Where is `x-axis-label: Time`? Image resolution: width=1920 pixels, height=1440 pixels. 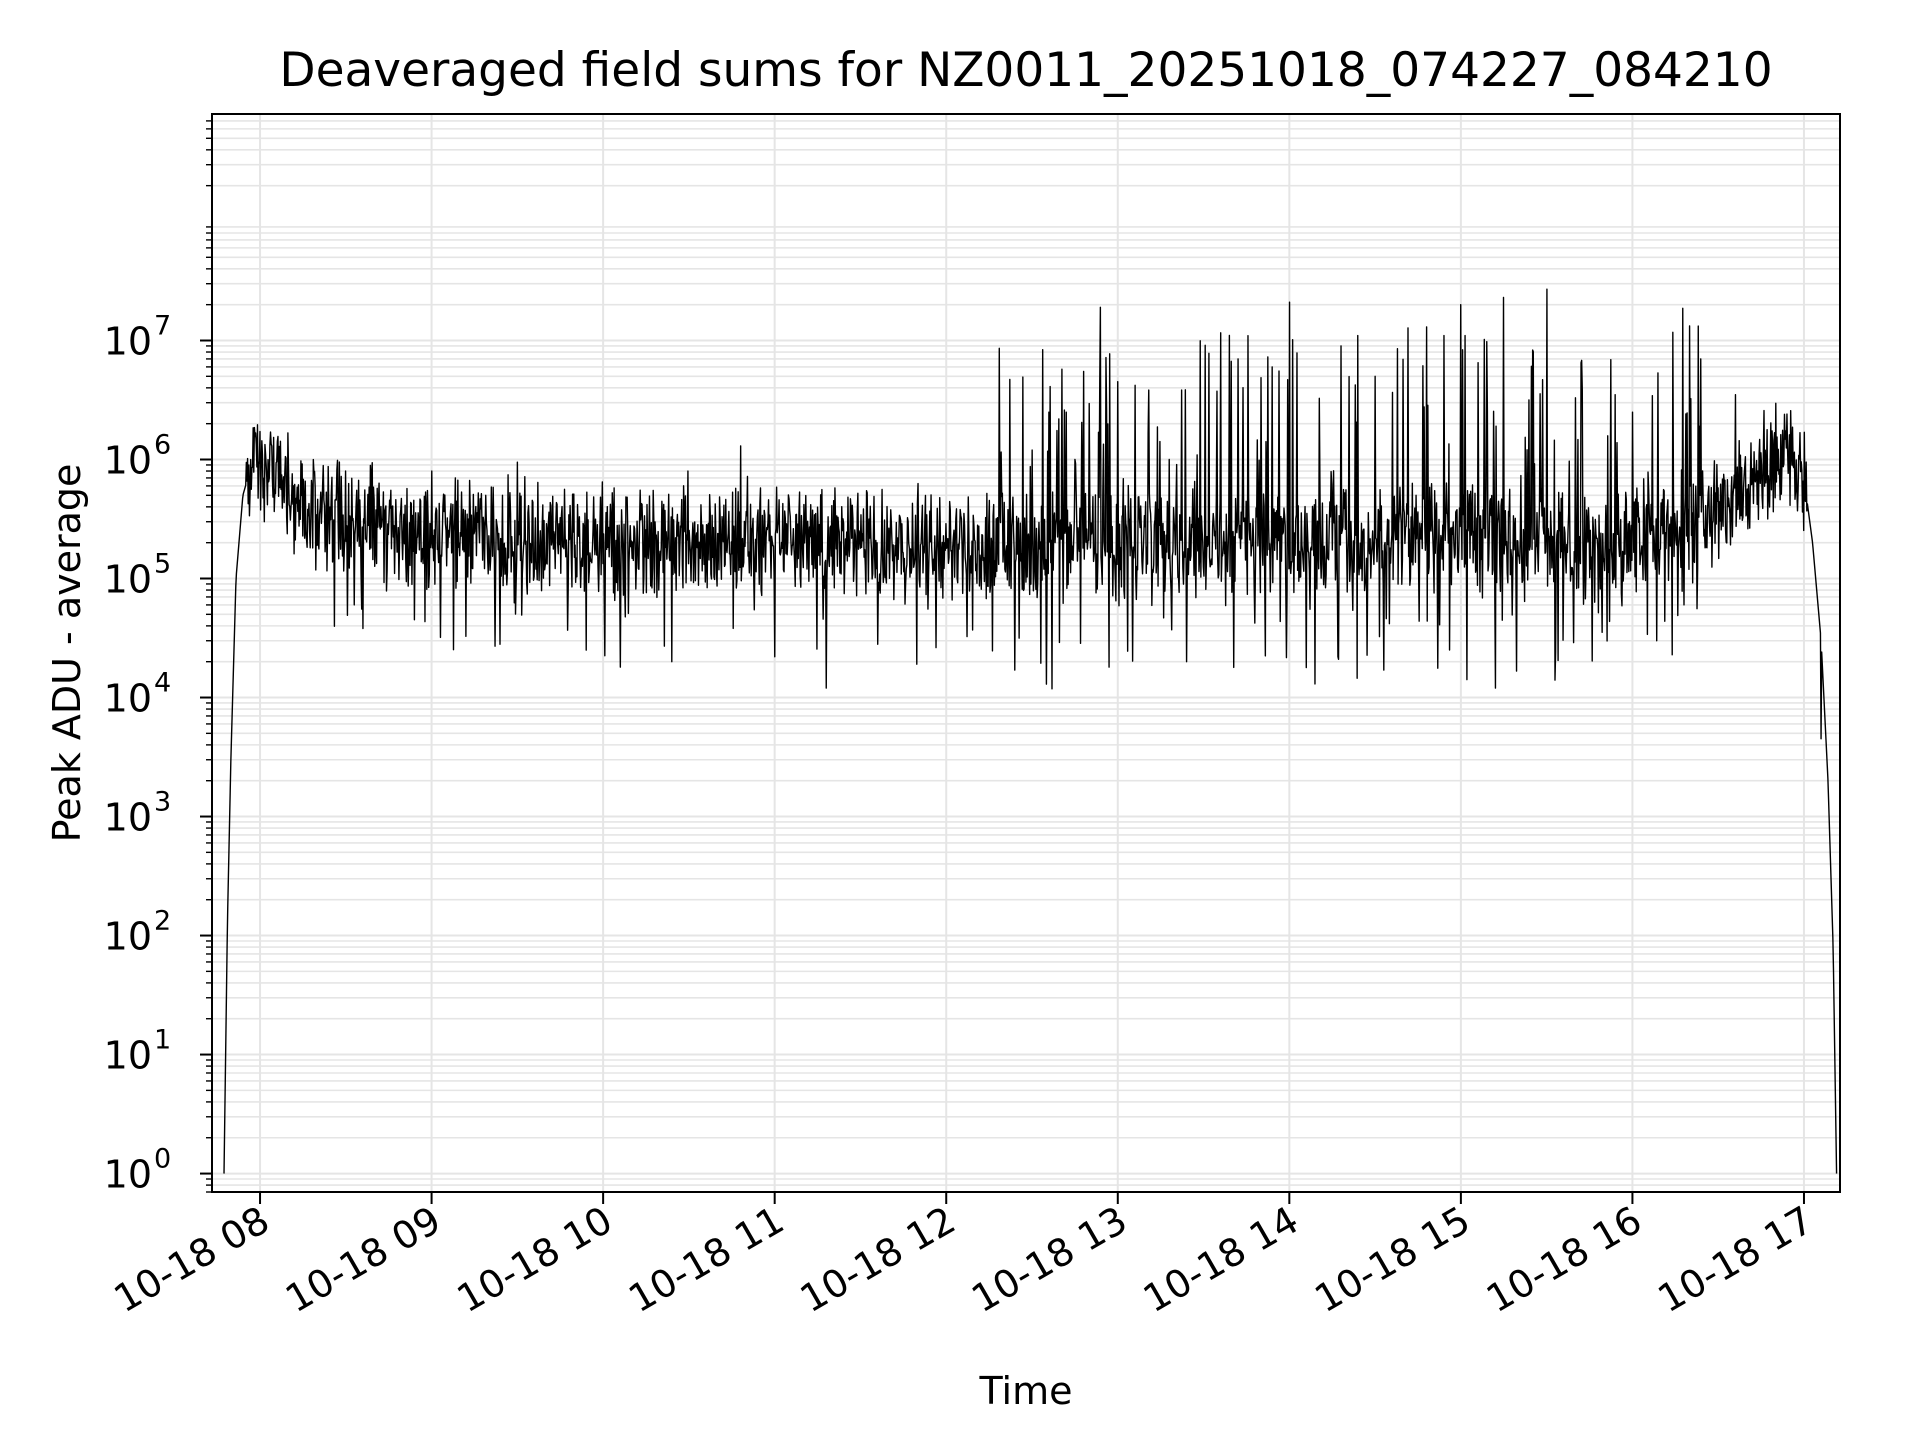
x-axis-label: Time is located at coordinates (1026, 1391).